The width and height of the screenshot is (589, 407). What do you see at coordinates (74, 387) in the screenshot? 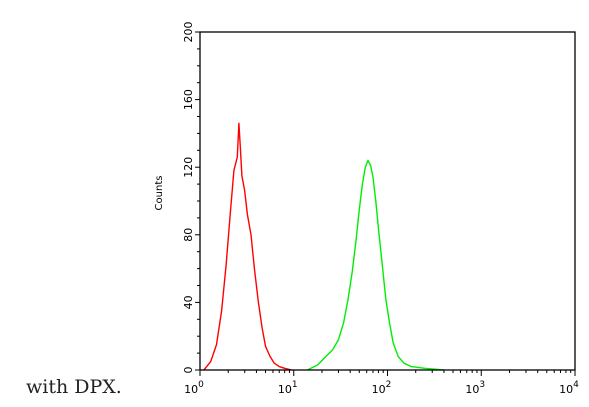
I see `caption-text: with DPX.` at bounding box center [74, 387].